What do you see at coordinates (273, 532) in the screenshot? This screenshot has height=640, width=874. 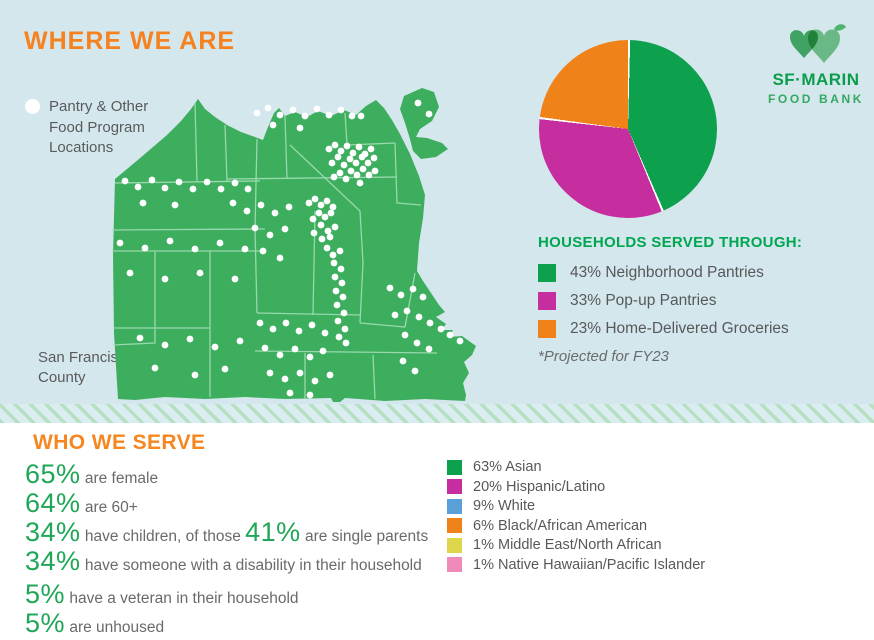 I see `stat-percent: 41%` at bounding box center [273, 532].